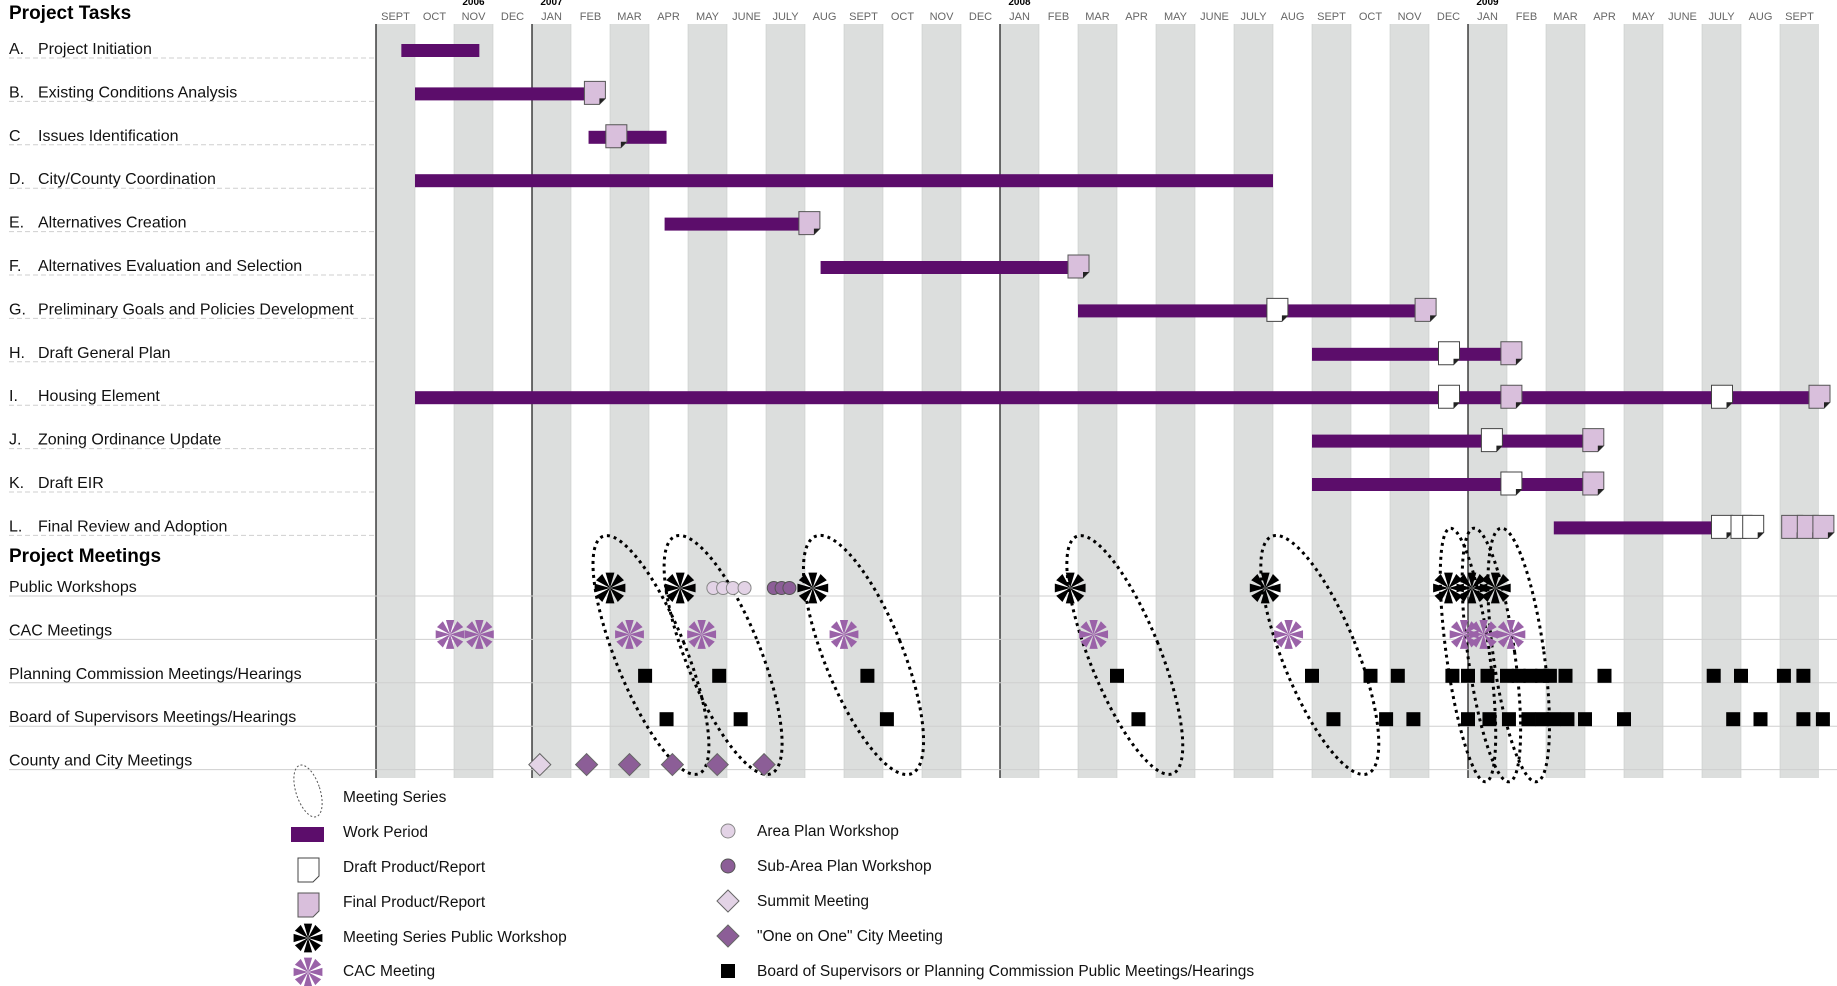 This screenshot has width=1837, height=986. Describe the element at coordinates (789, 588) in the screenshot. I see `sub-area-plan-workshop-marker` at that location.